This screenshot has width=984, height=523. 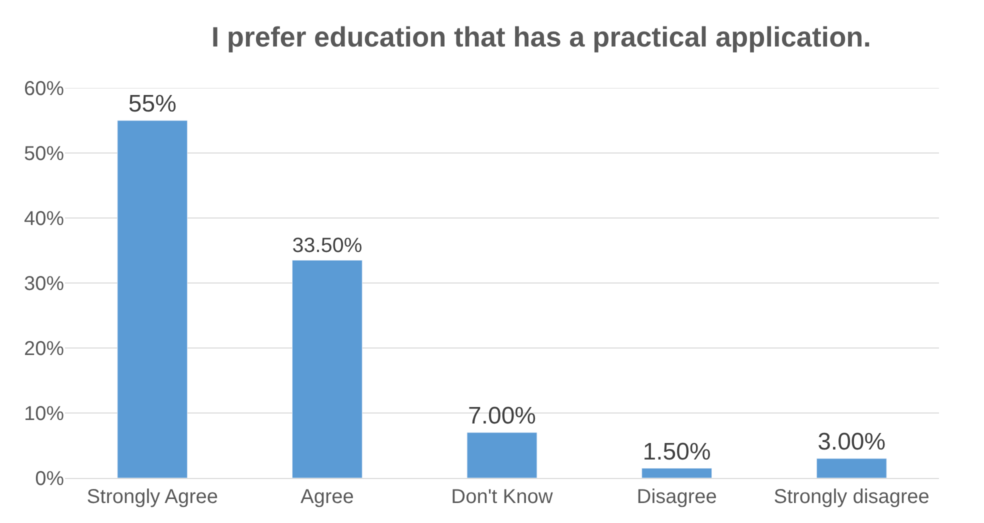 I want to click on y-tick-label: 20%, so click(x=44, y=349).